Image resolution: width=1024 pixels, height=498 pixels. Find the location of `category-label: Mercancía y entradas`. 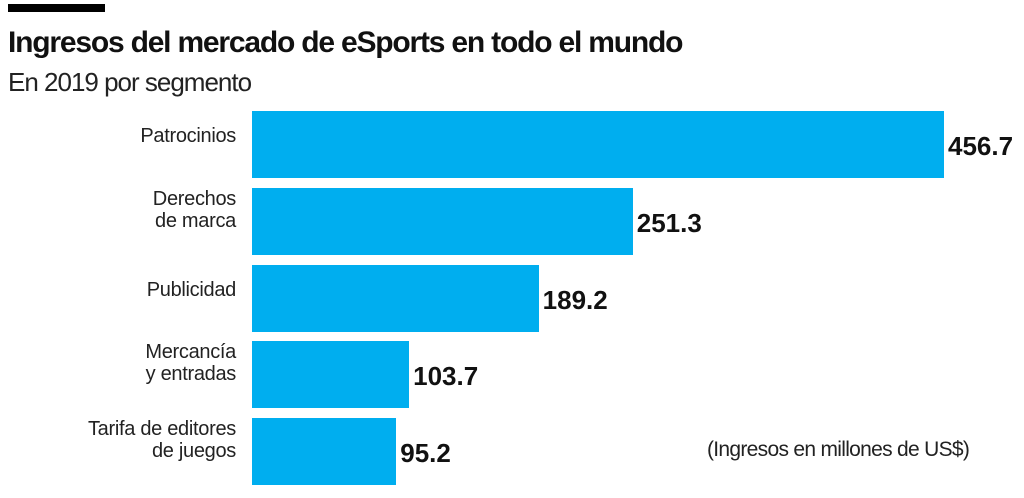

category-label: Mercancía y entradas is located at coordinates (190, 363).